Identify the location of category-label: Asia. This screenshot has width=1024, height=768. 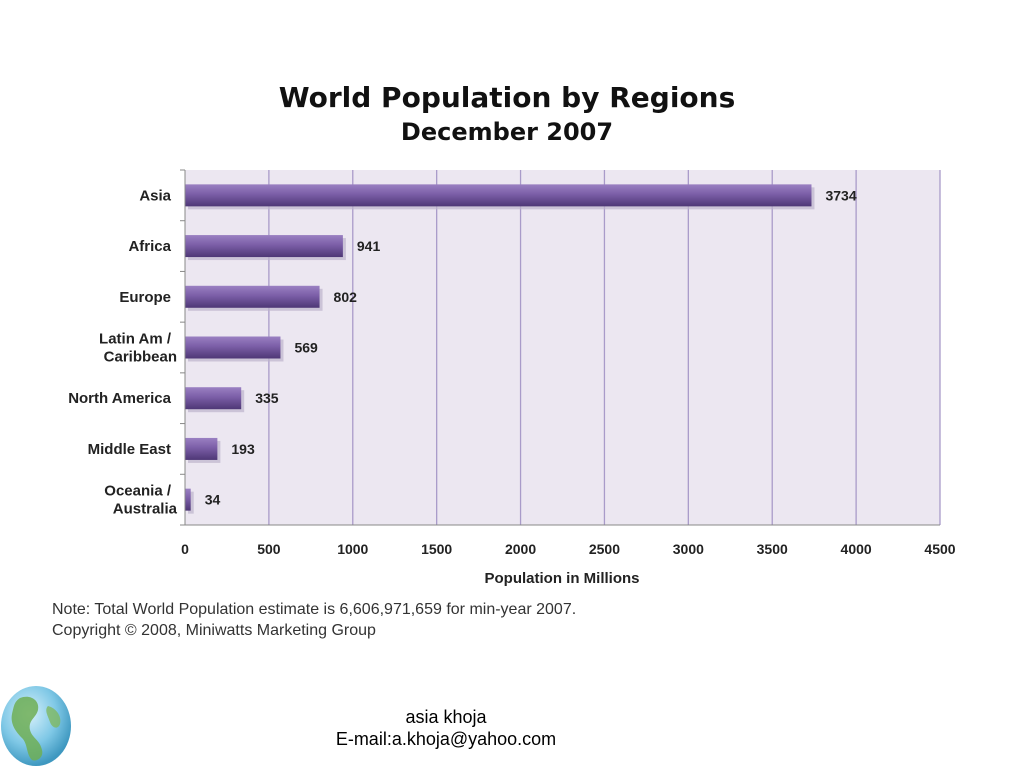
(155, 195).